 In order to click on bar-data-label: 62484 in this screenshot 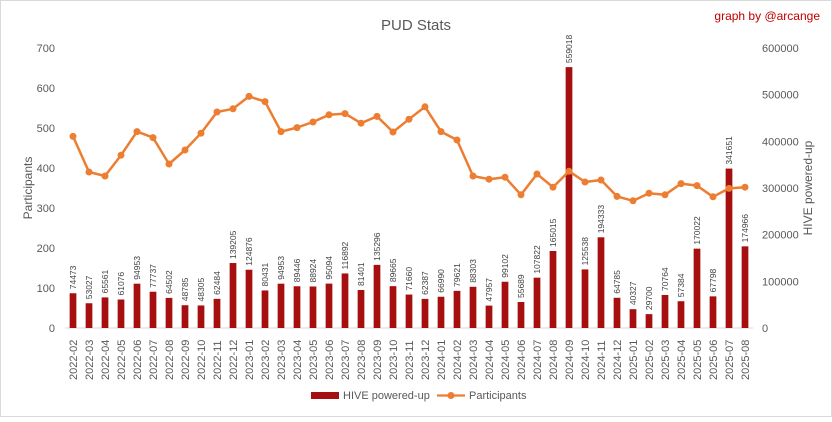, I will do `click(217, 283)`.